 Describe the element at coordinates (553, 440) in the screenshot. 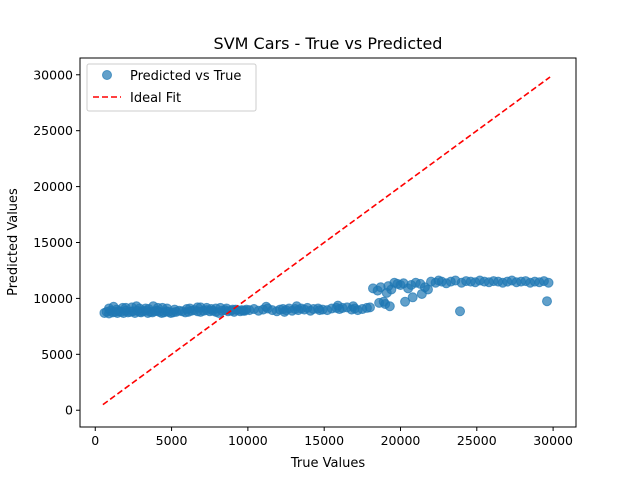

I see `x-tick-label: 30000` at that location.